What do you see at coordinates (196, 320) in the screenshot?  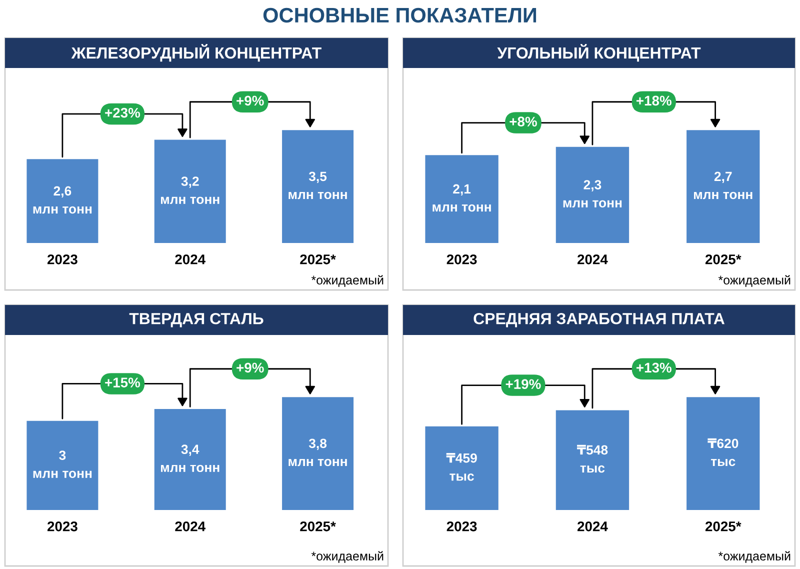 I see `chart-title: ТВЕРДАЯ СТАЛЬ` at bounding box center [196, 320].